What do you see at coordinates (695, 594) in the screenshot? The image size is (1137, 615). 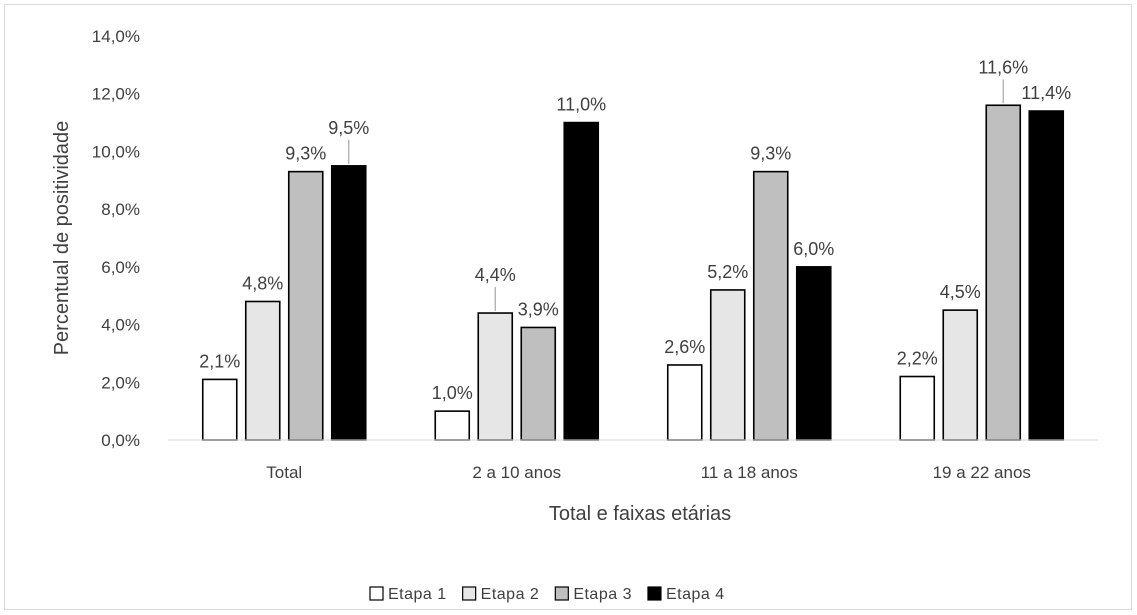 I see `legend-label: Etapa 4` at bounding box center [695, 594].